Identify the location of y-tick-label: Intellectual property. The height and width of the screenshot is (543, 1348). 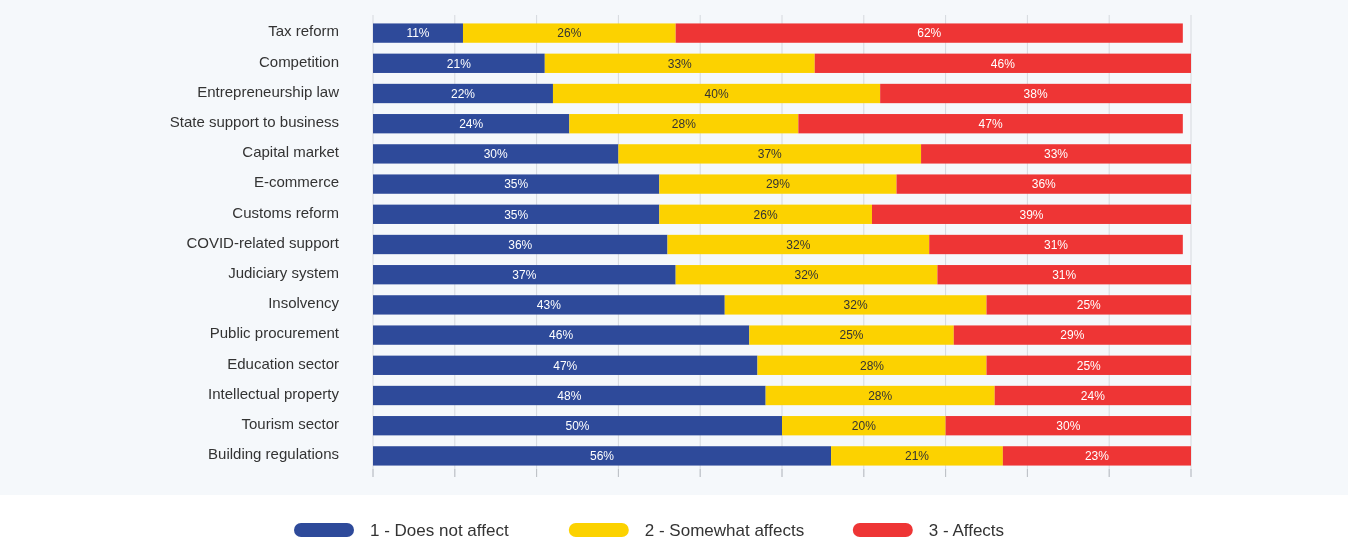
(274, 393).